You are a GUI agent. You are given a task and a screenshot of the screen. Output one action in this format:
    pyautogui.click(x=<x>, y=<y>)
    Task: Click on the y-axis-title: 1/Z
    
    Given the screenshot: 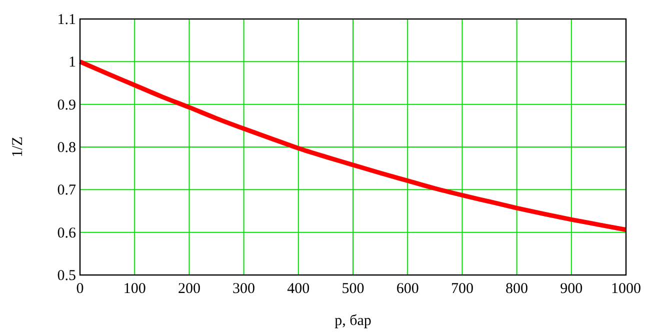 What is the action you would take?
    pyautogui.click(x=18, y=147)
    